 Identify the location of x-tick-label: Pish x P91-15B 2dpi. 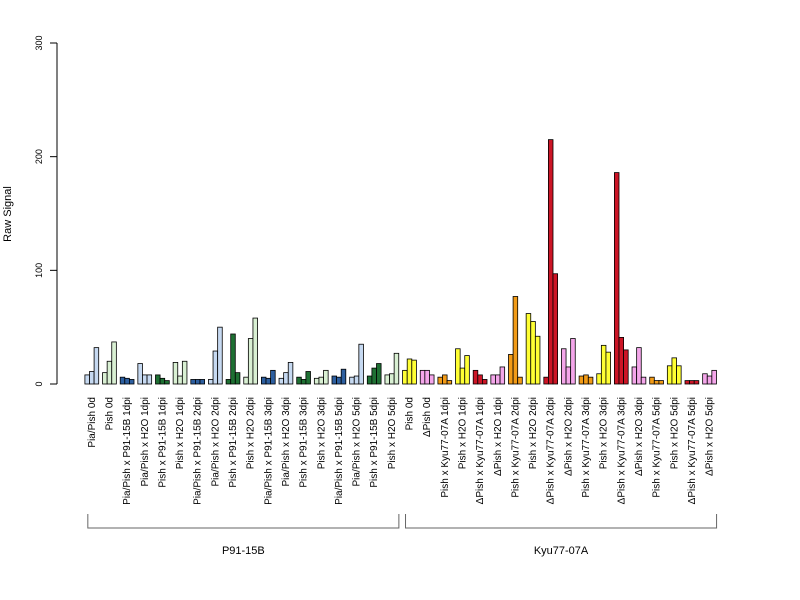
(233, 442).